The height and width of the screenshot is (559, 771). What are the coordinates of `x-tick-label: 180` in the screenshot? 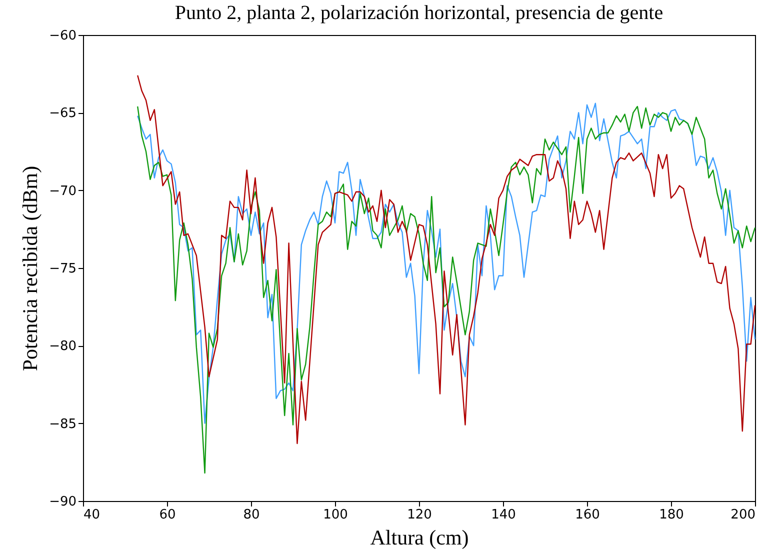 It's located at (671, 515).